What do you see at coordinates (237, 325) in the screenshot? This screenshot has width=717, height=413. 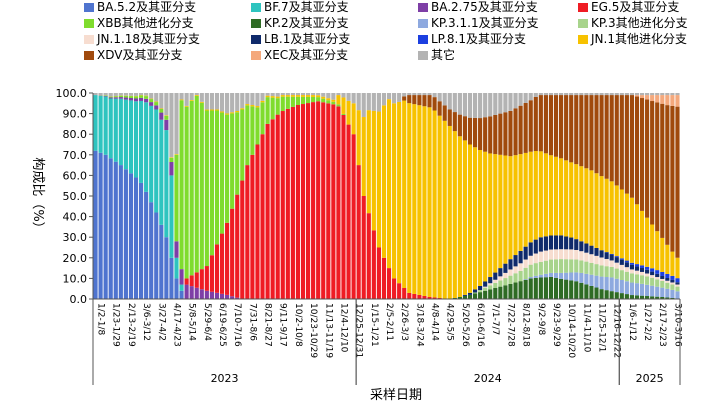 I see `x-tick-label: 7/10-7/16` at bounding box center [237, 325].